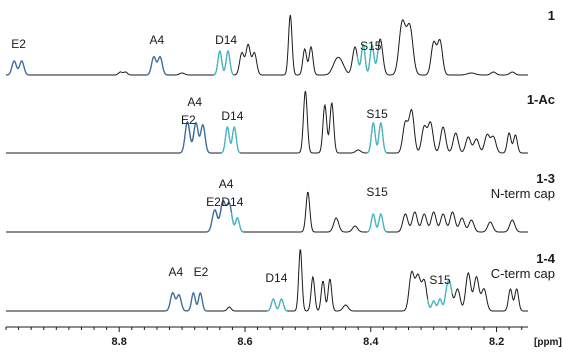 Image resolution: width=563 pixels, height=354 pixels. What do you see at coordinates (523, 273) in the screenshot?
I see `spectrum-subtitle: C-term cap` at bounding box center [523, 273].